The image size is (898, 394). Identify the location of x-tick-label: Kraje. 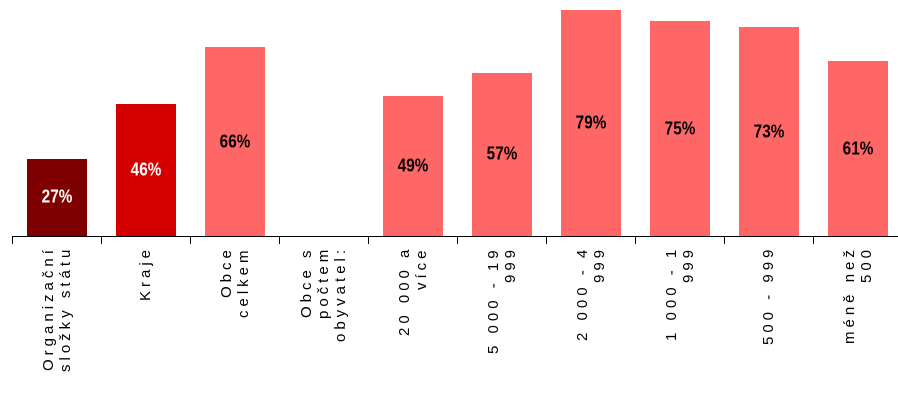
(145, 274).